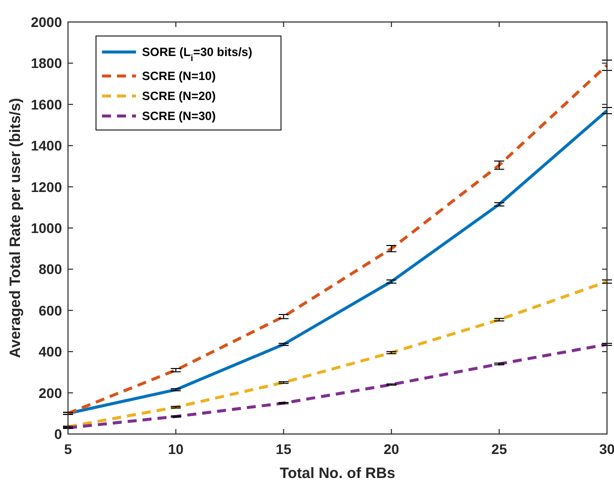 The width and height of the screenshot is (614, 485). I want to click on legend-label: SORE (L$_{i}$=30 bits/s), so click(197, 54).